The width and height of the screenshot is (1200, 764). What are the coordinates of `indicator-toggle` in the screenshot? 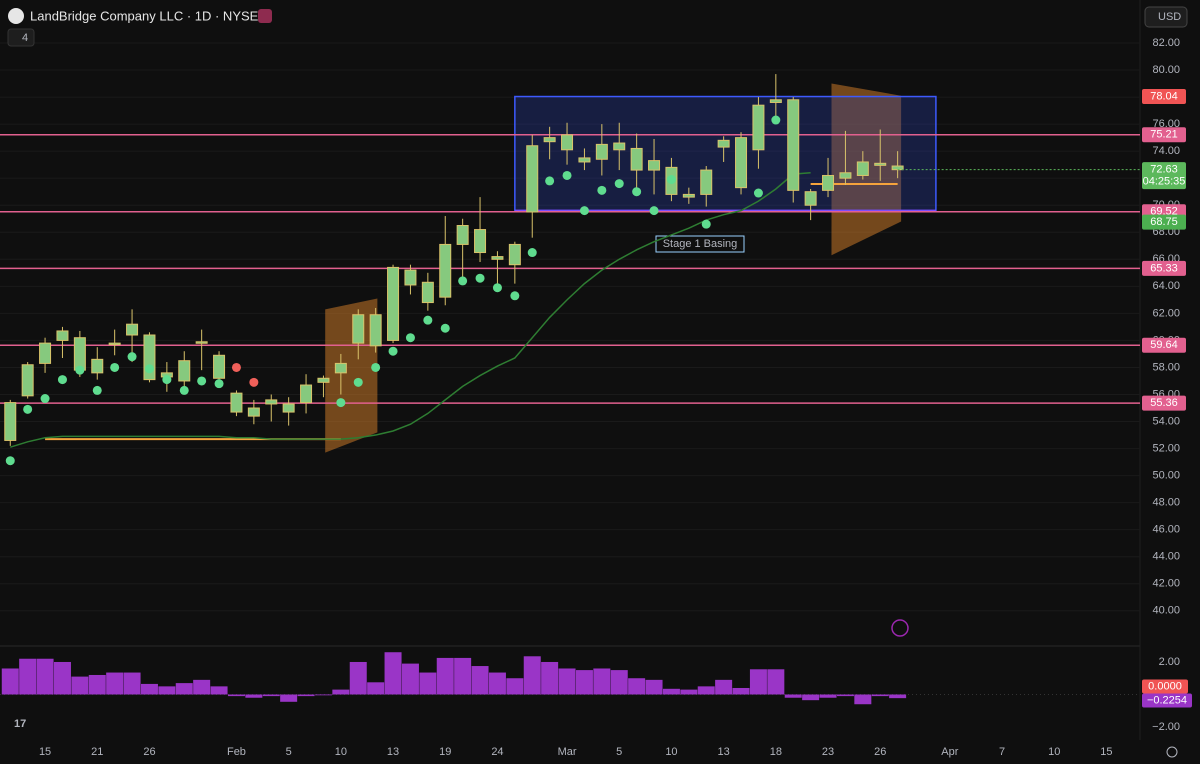 It's located at (21, 37).